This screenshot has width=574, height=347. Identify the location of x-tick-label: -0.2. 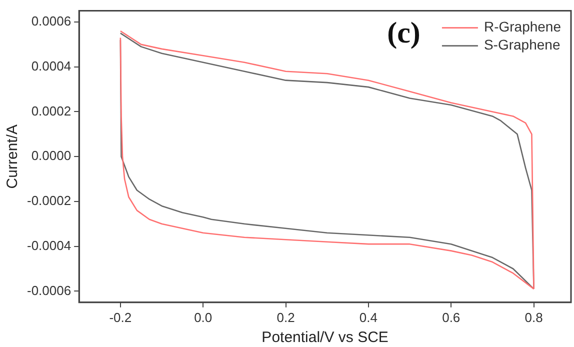
(120, 317).